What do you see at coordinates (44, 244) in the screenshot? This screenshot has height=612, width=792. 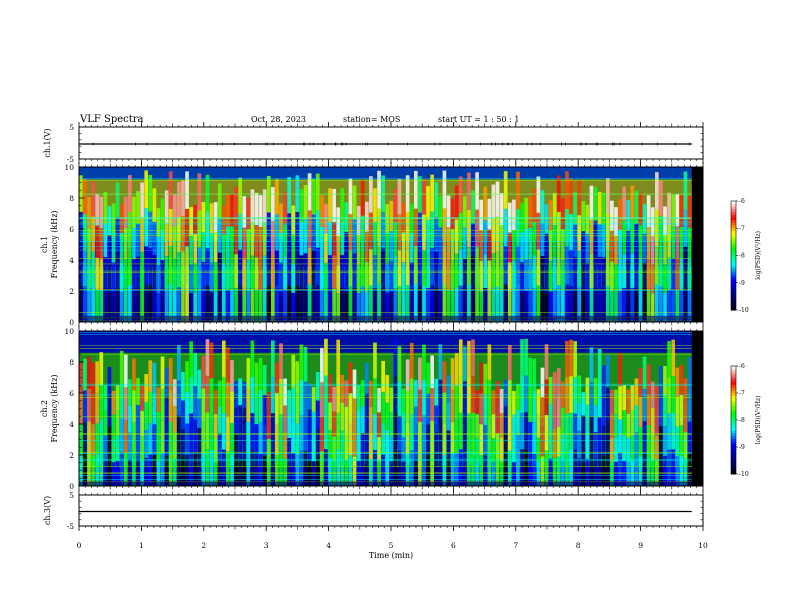 I see `channel-label: ch.1` at bounding box center [44, 244].